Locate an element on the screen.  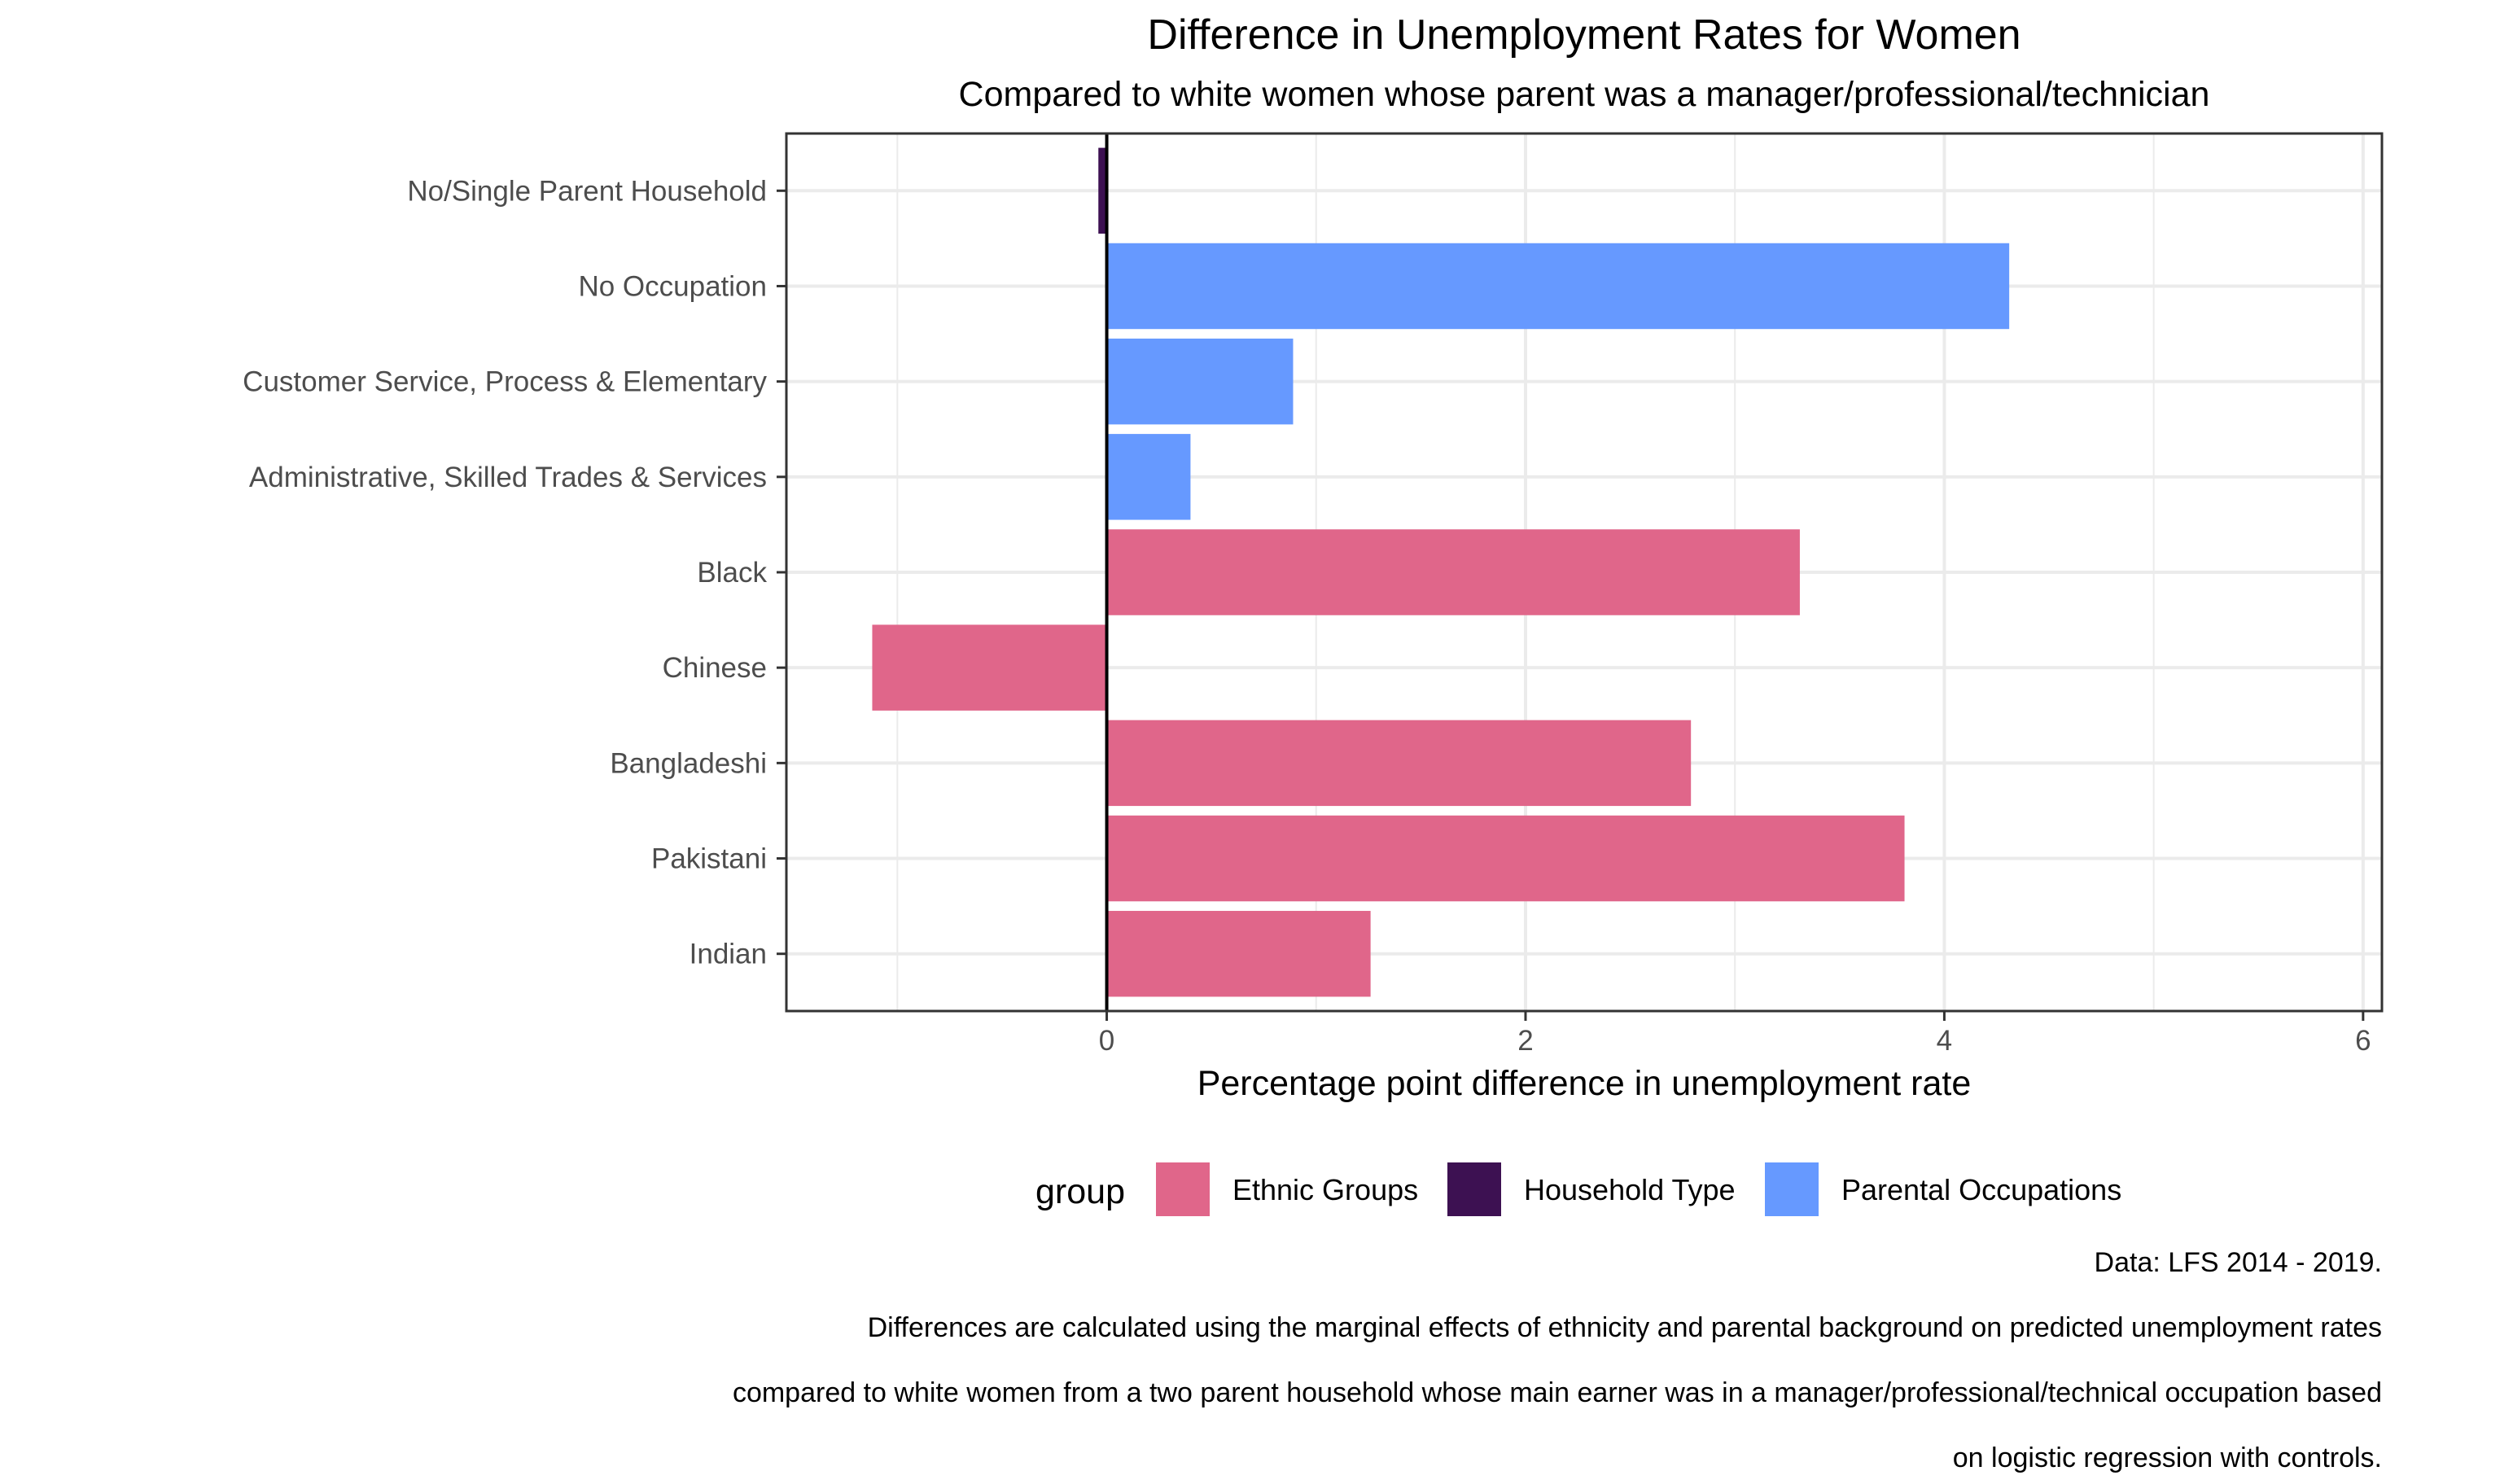
caption-line: on logistic regression with controls. is located at coordinates (2167, 1458).